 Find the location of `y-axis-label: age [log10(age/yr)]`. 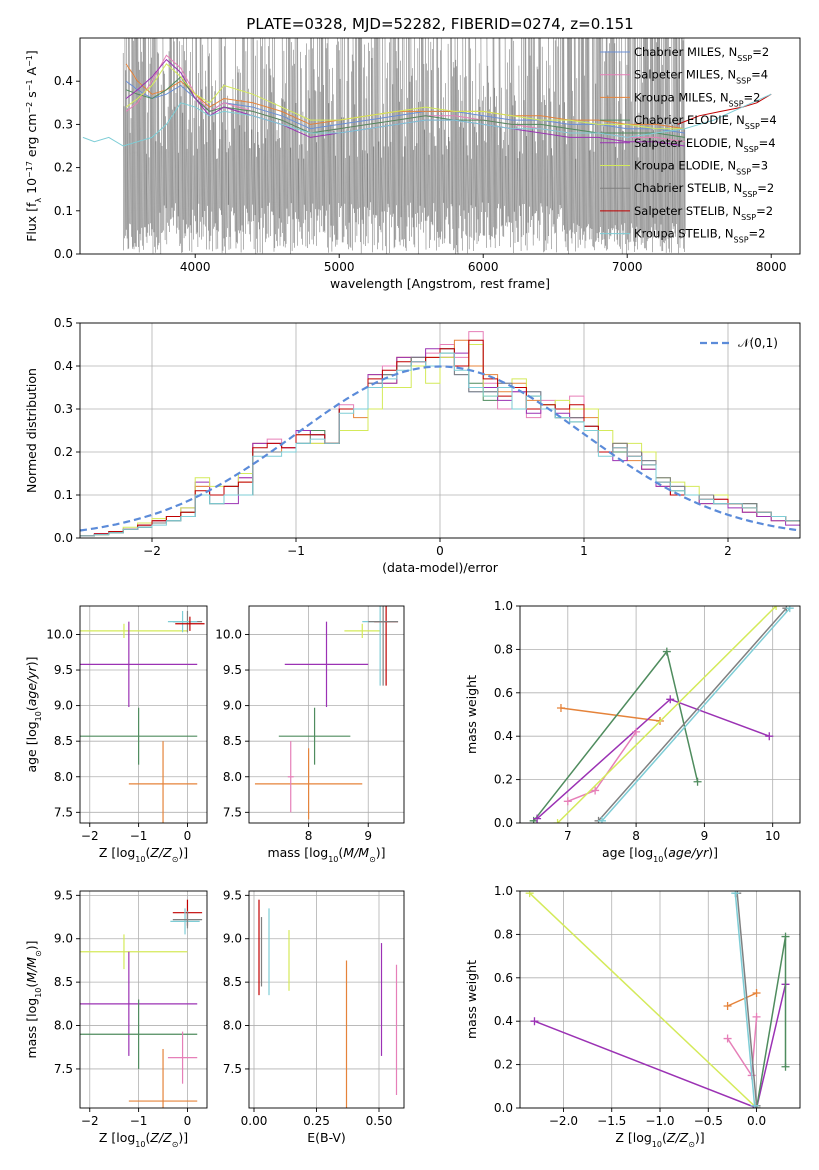

y-axis-label: age [log10(age/yr)] is located at coordinates (33, 714).